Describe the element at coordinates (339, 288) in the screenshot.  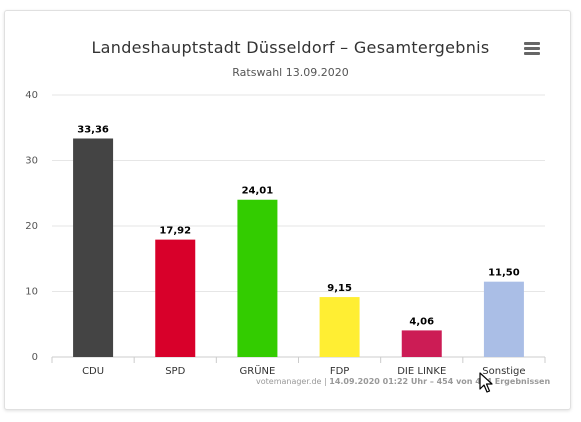
I see `data-label: 9,15` at that location.